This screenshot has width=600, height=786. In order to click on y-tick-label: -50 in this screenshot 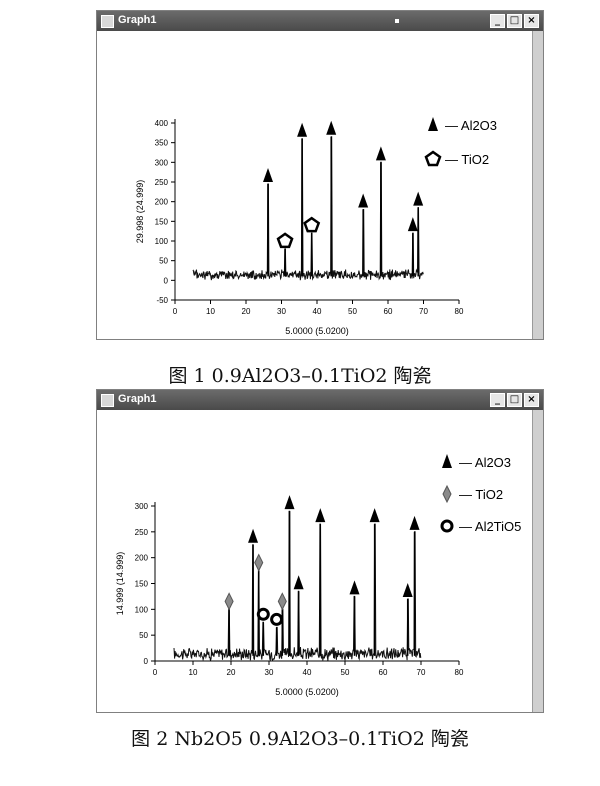, I will do `click(162, 300)`.